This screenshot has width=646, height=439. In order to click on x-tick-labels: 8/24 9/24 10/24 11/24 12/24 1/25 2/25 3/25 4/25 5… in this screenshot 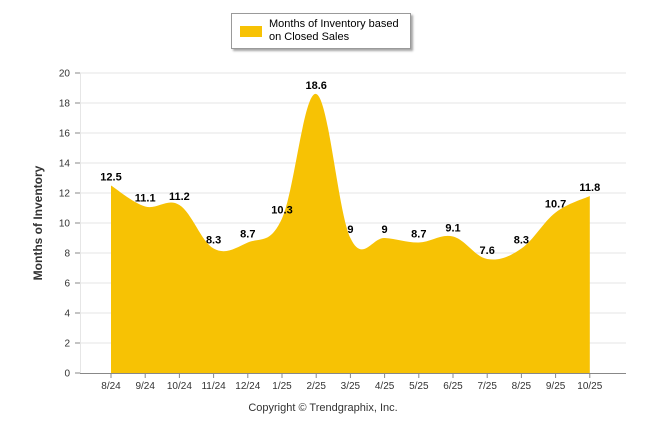, I will do `click(352, 382)`.